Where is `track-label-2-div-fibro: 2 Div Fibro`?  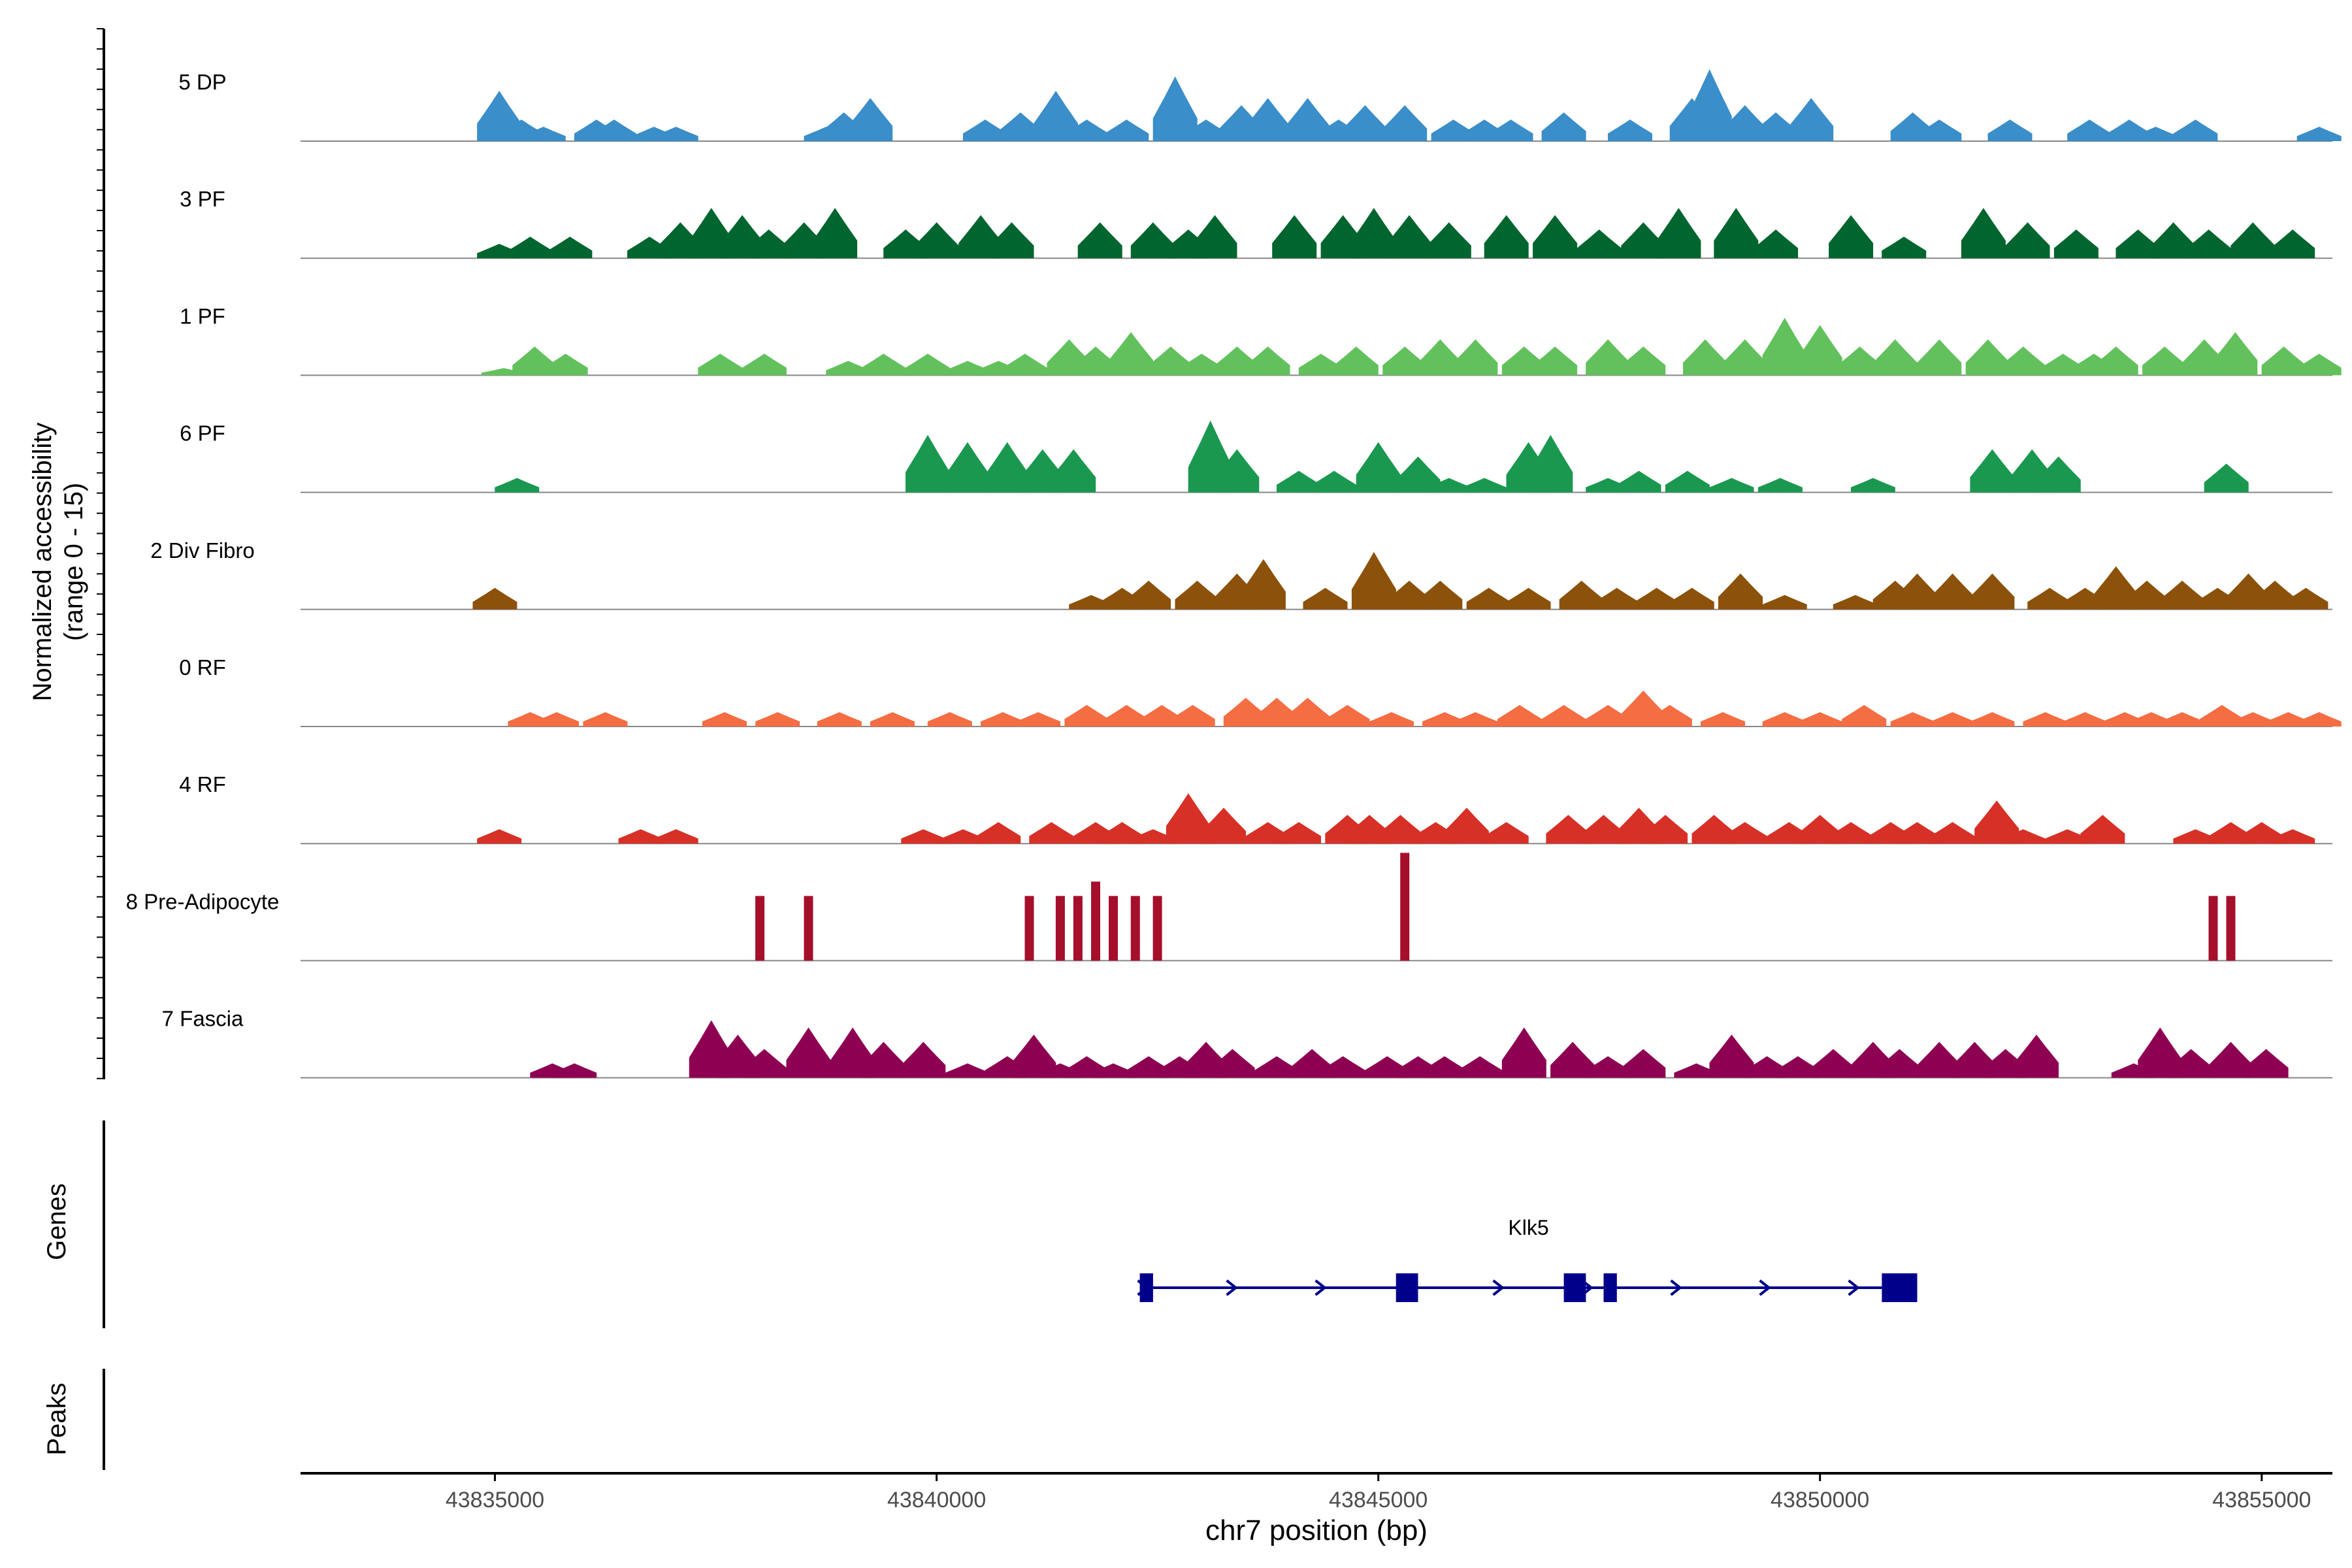 track-label-2-div-fibro: 2 Div Fibro is located at coordinates (202, 550).